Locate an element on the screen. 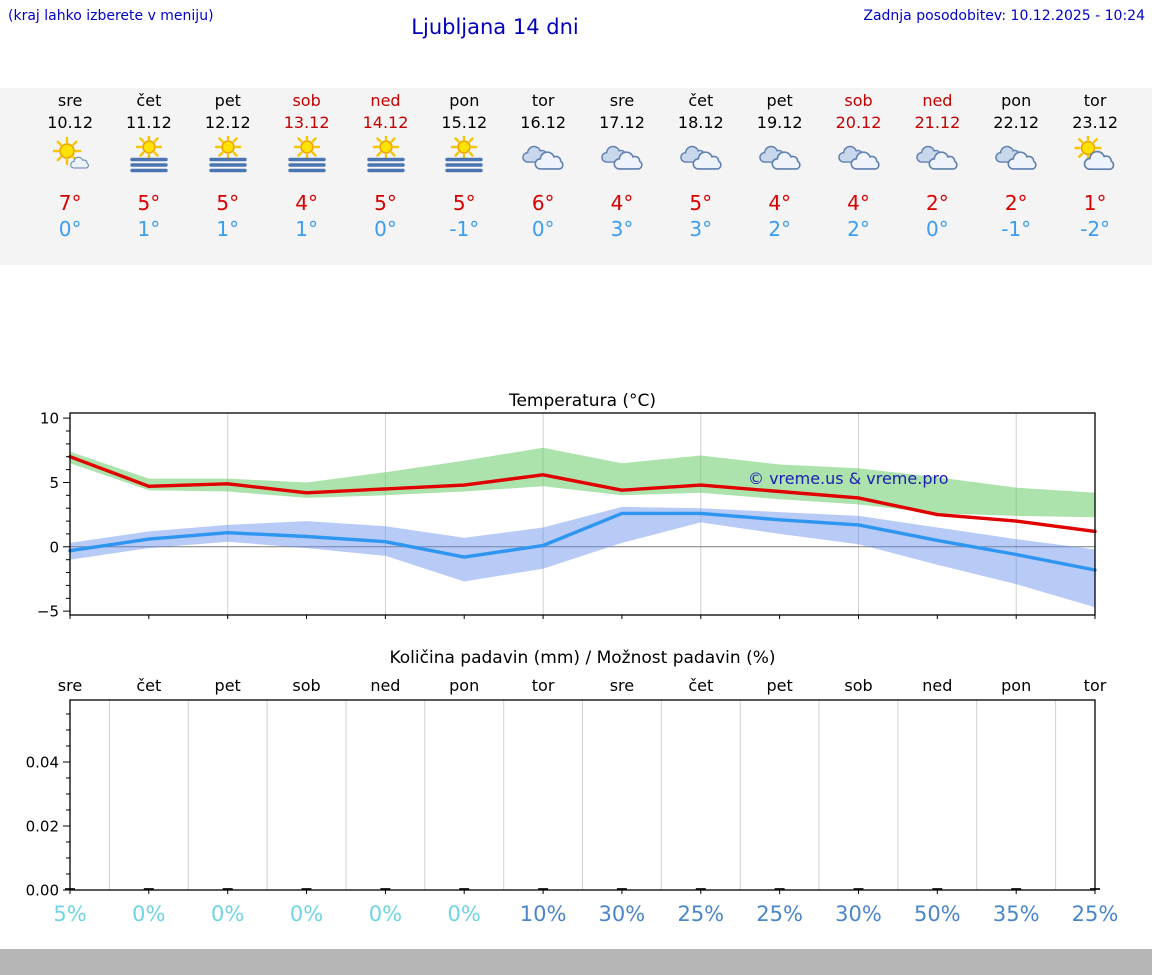 The height and width of the screenshot is (975, 1152). svg-text: 10 is located at coordinates (49, 419).